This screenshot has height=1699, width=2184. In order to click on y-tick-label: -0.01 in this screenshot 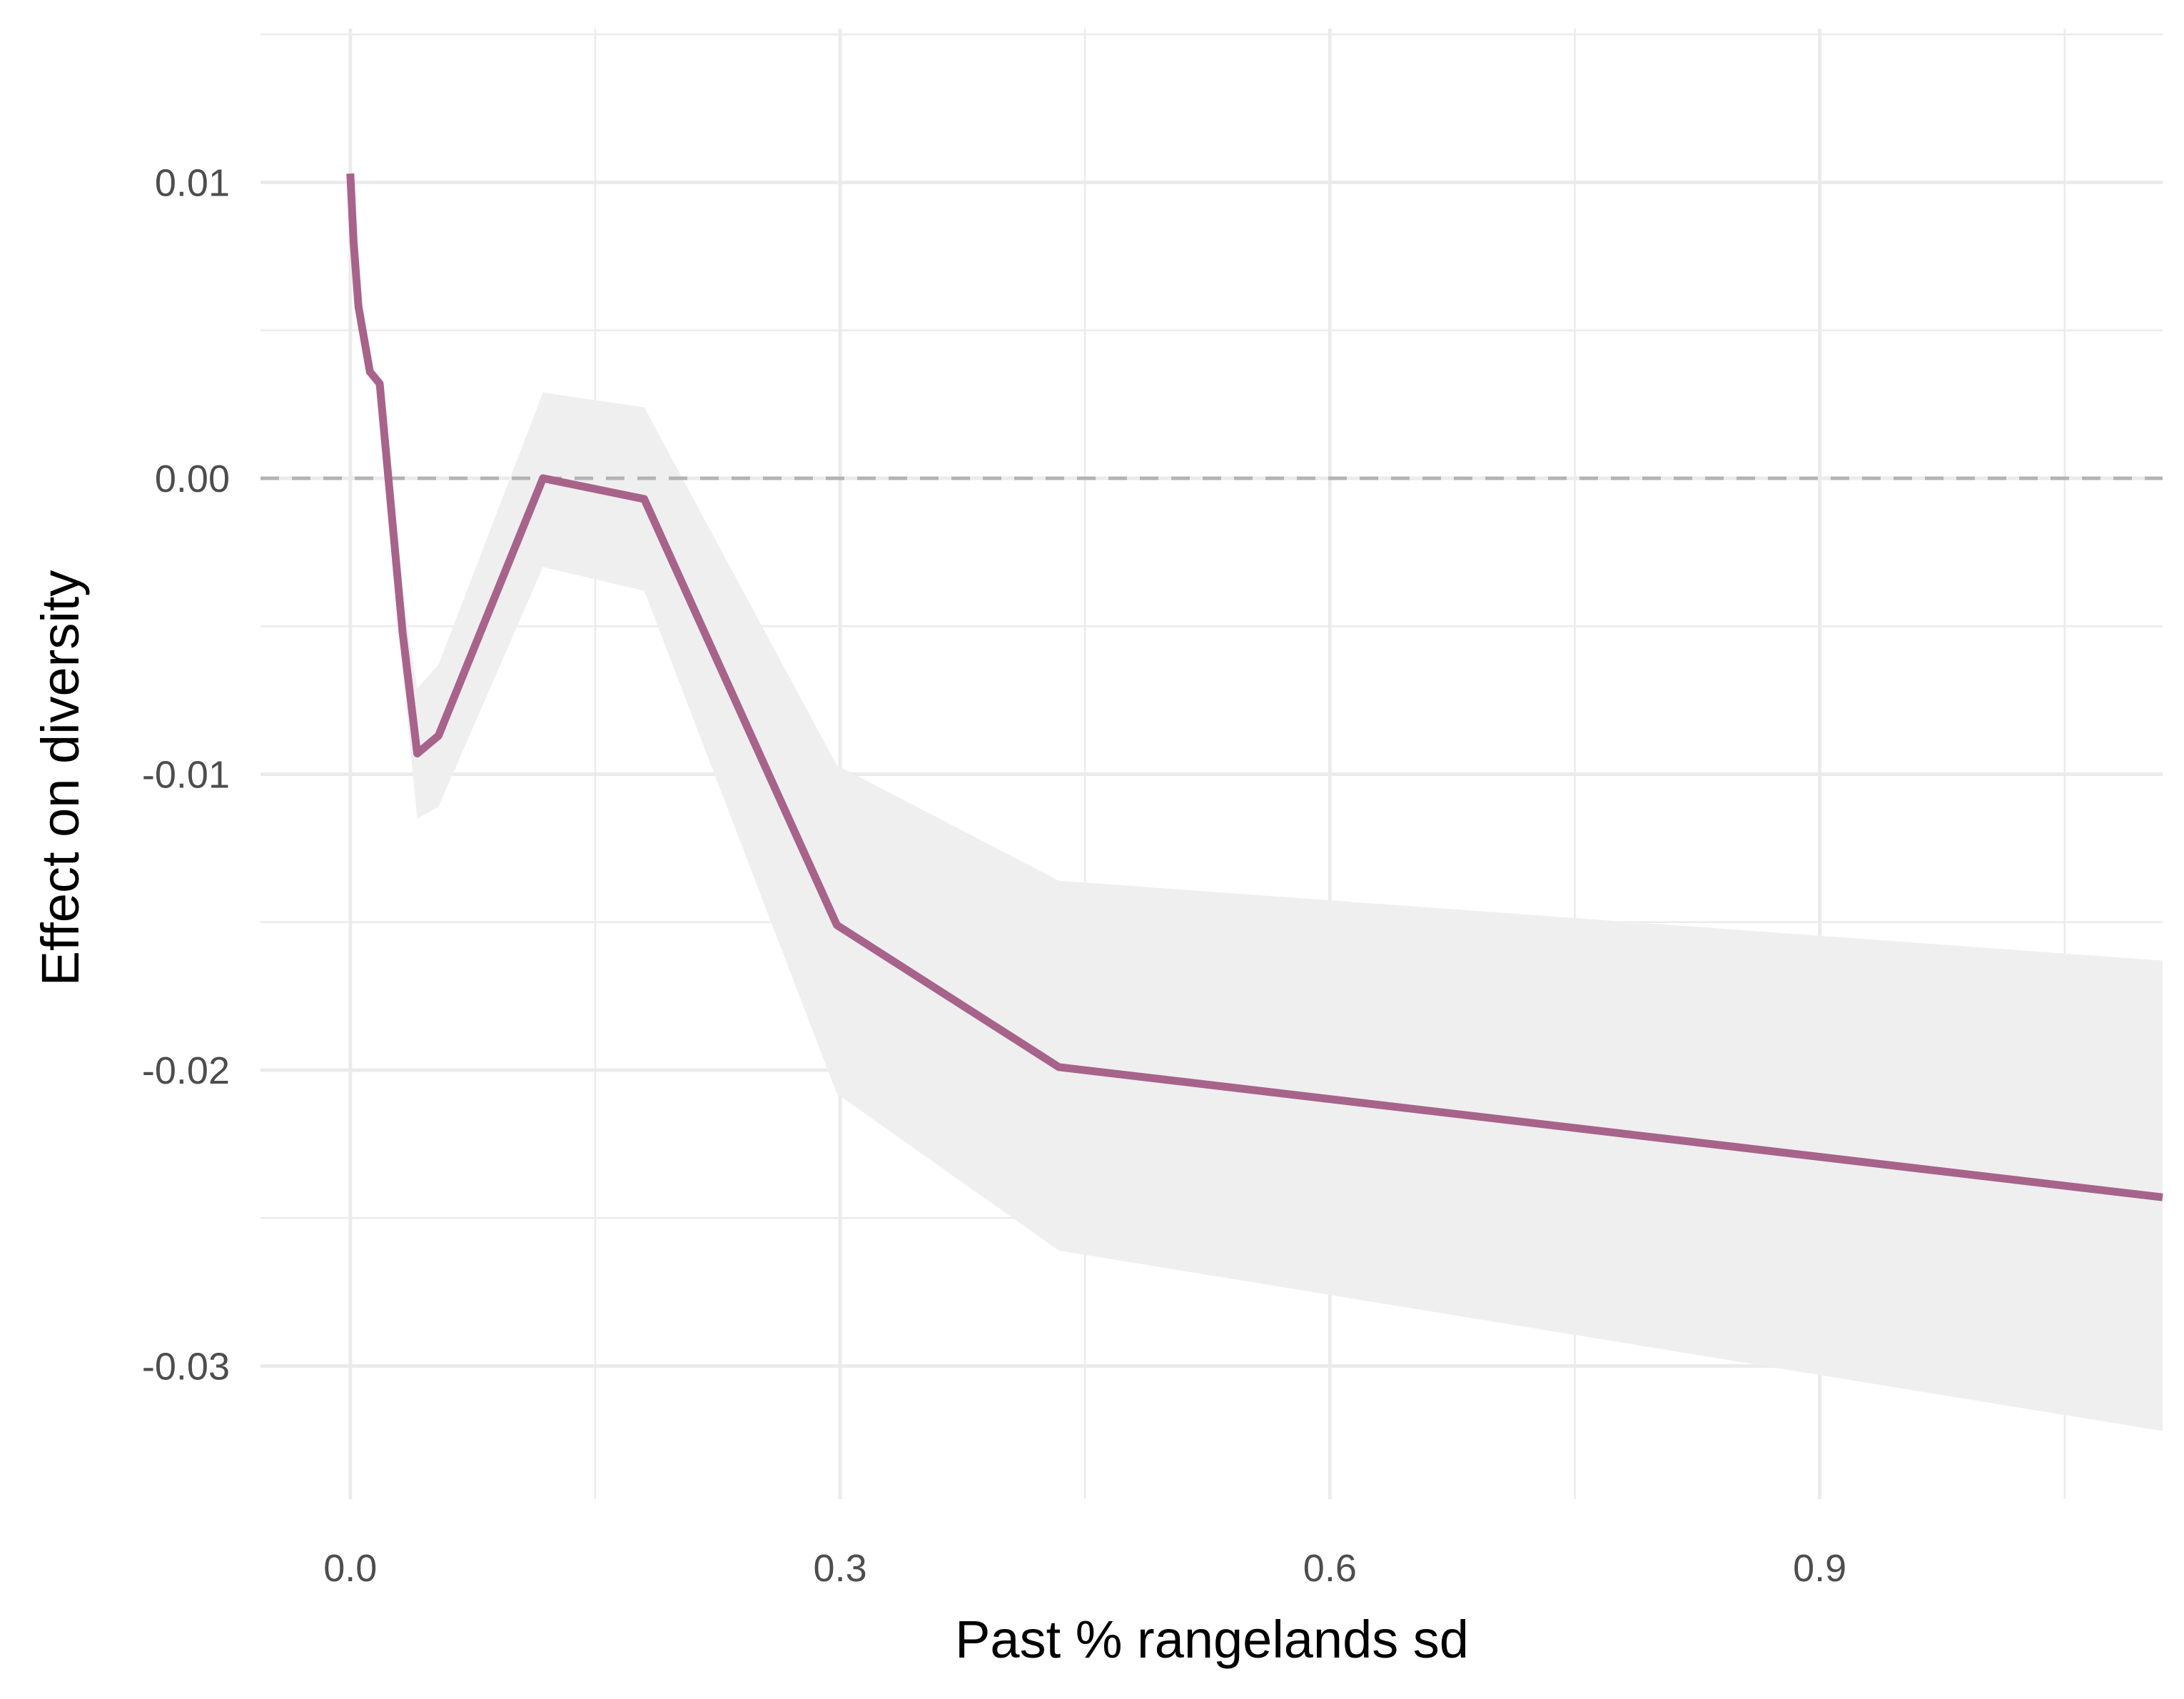, I will do `click(186, 775)`.